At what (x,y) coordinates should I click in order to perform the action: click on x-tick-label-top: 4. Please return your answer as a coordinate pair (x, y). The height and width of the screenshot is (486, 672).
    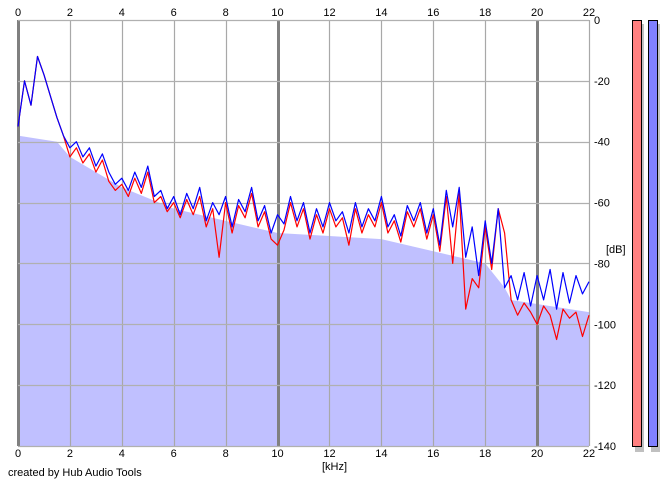
    Looking at the image, I should click on (122, 13).